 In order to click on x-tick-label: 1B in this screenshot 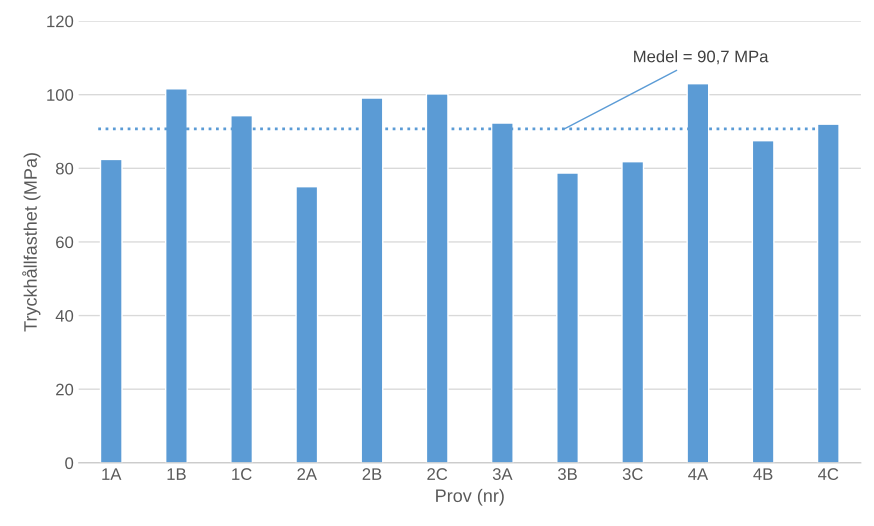, I will do `click(177, 474)`.